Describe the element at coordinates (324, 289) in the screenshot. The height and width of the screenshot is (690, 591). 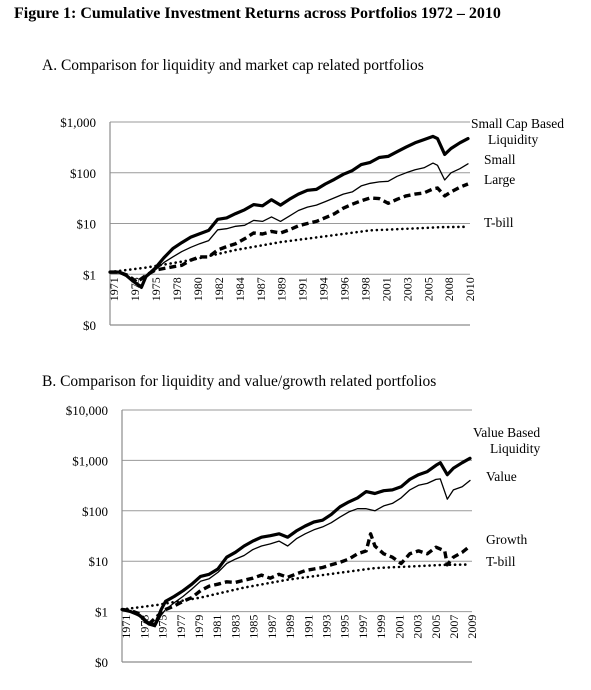
I see `x-tick-label: 1994` at that location.